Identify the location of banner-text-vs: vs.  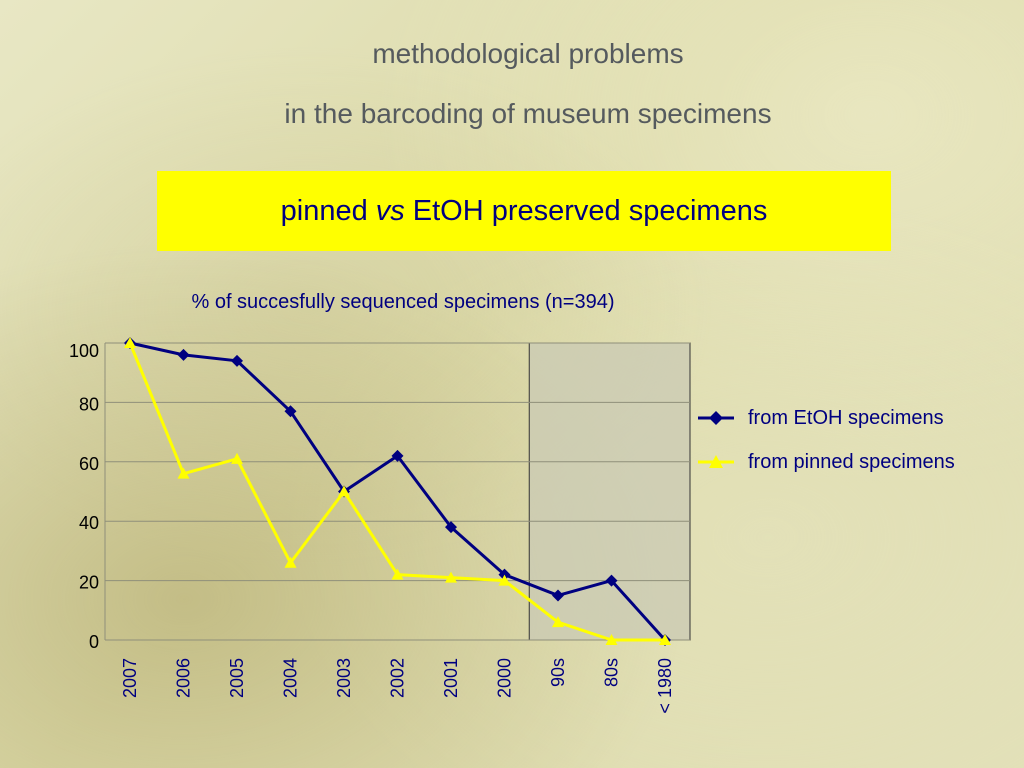
(390, 210).